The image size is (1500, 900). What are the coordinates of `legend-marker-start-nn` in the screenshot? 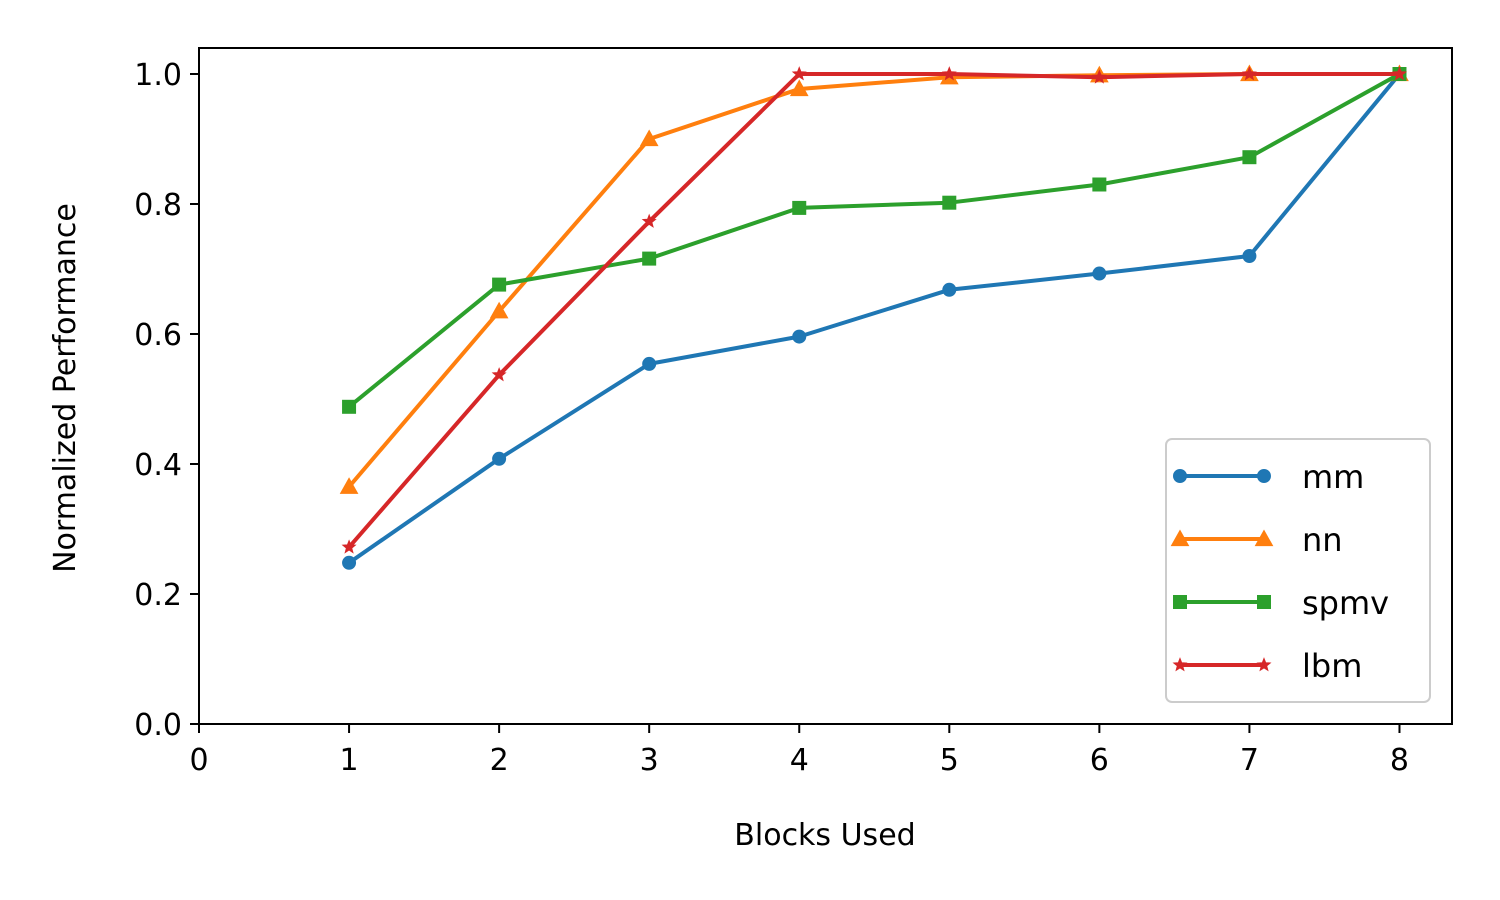 It's located at (1180, 538).